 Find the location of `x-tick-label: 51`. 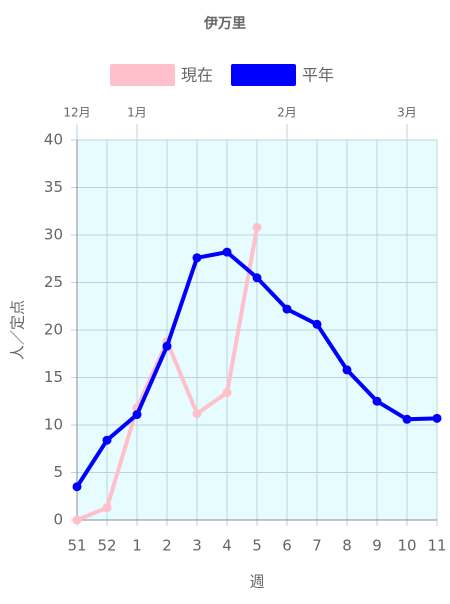

x-tick-label: 51 is located at coordinates (76, 546).